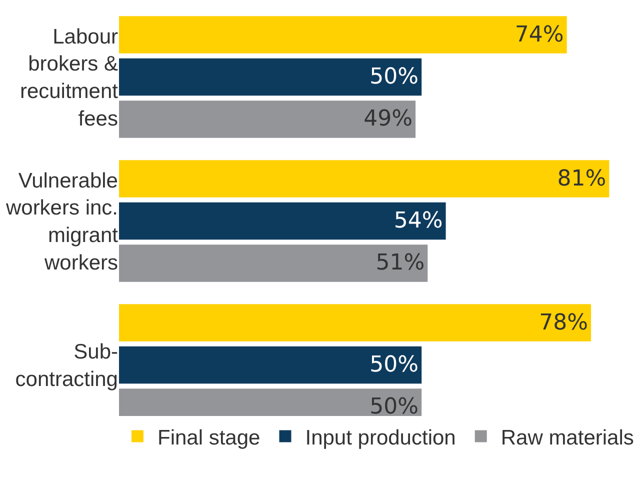 Image resolution: width=643 pixels, height=492 pixels. Describe the element at coordinates (418, 221) in the screenshot. I see `data-label: 54%` at that location.